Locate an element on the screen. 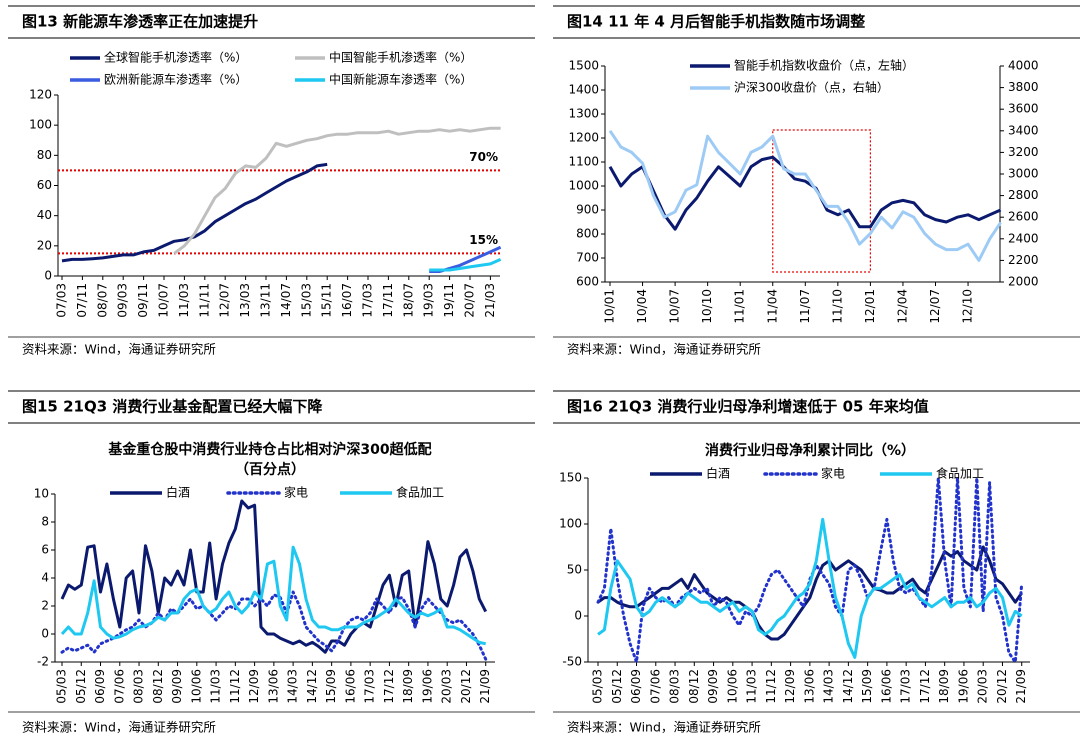 This screenshot has width=1080, height=744. chart-title: （百分点） is located at coordinates (270, 469).